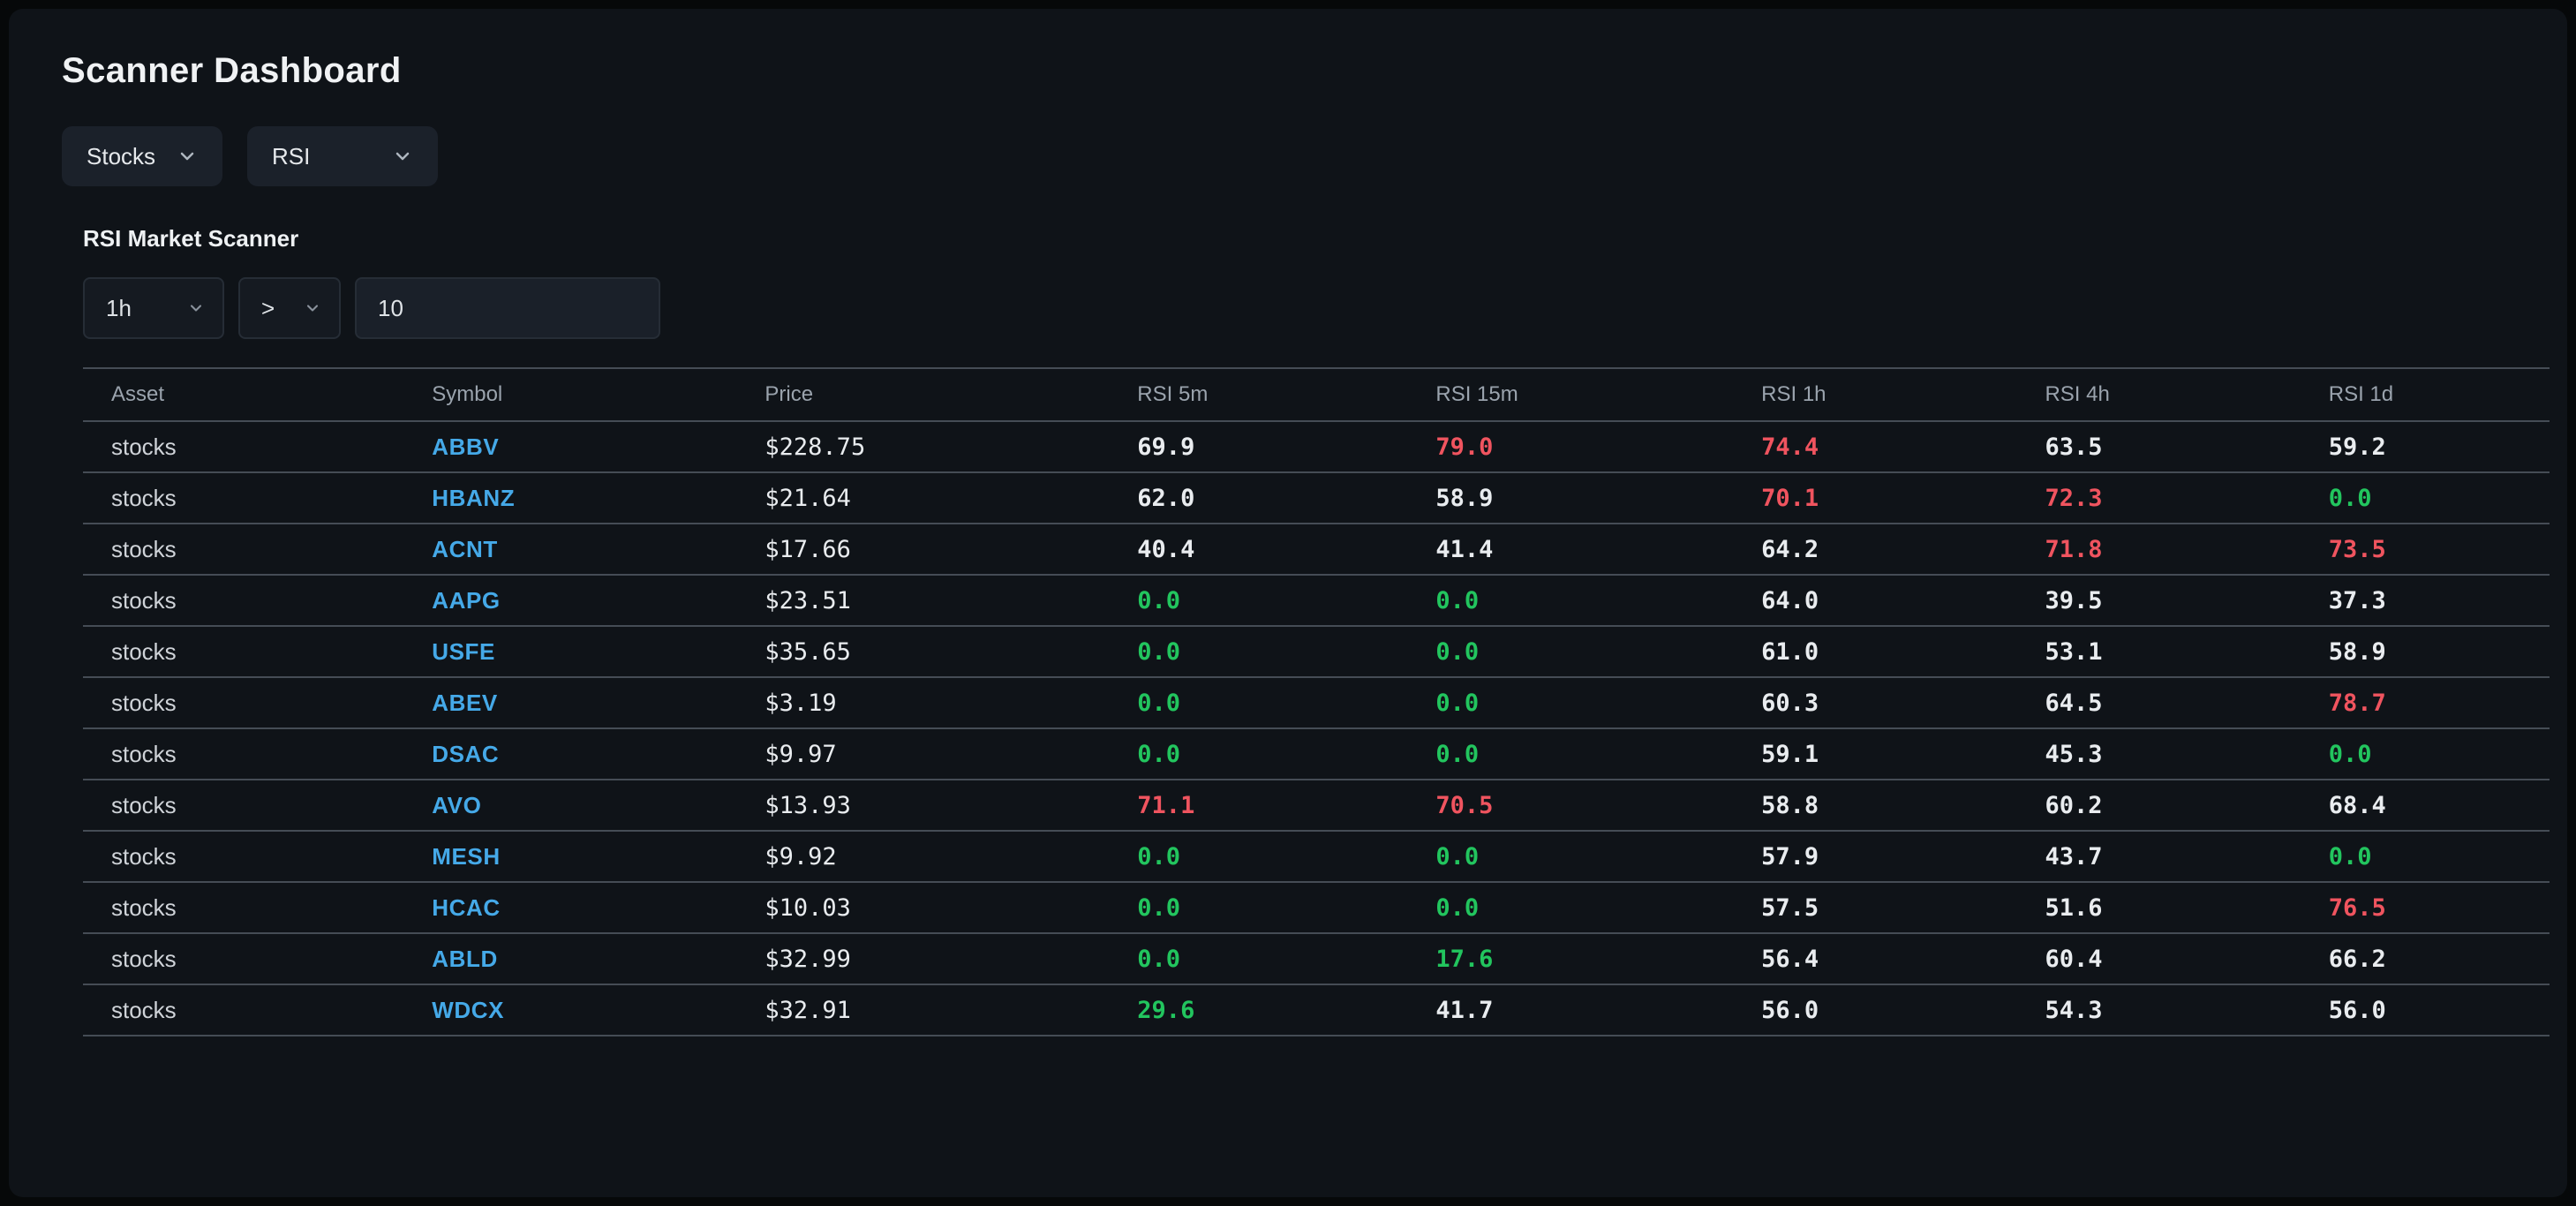  I want to click on symbol-cell: AAPG, so click(570, 600).